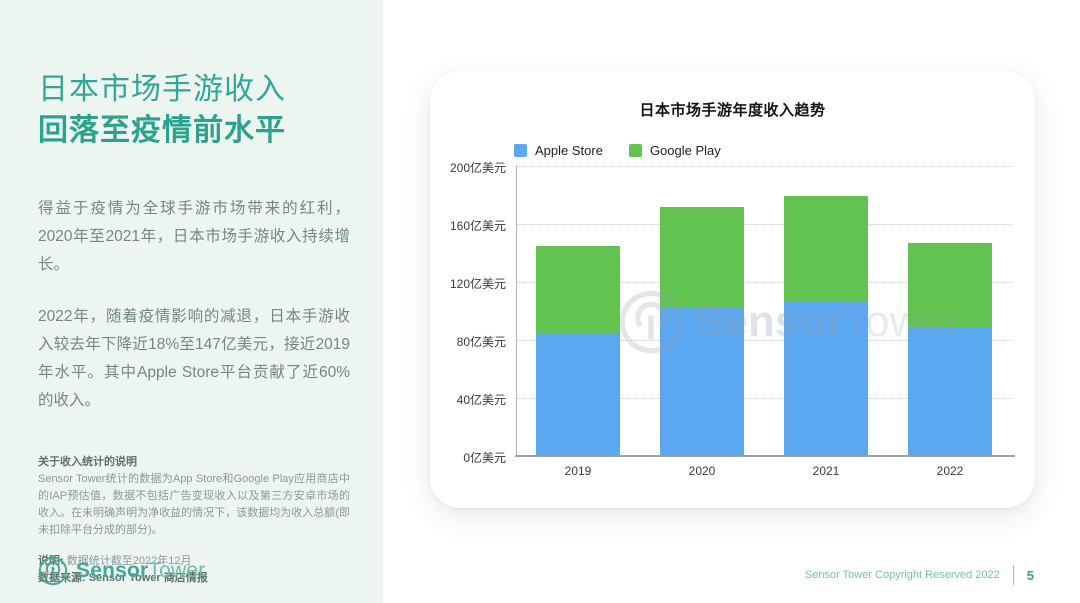  I want to click on bar-2020-apple-store, so click(702, 382).